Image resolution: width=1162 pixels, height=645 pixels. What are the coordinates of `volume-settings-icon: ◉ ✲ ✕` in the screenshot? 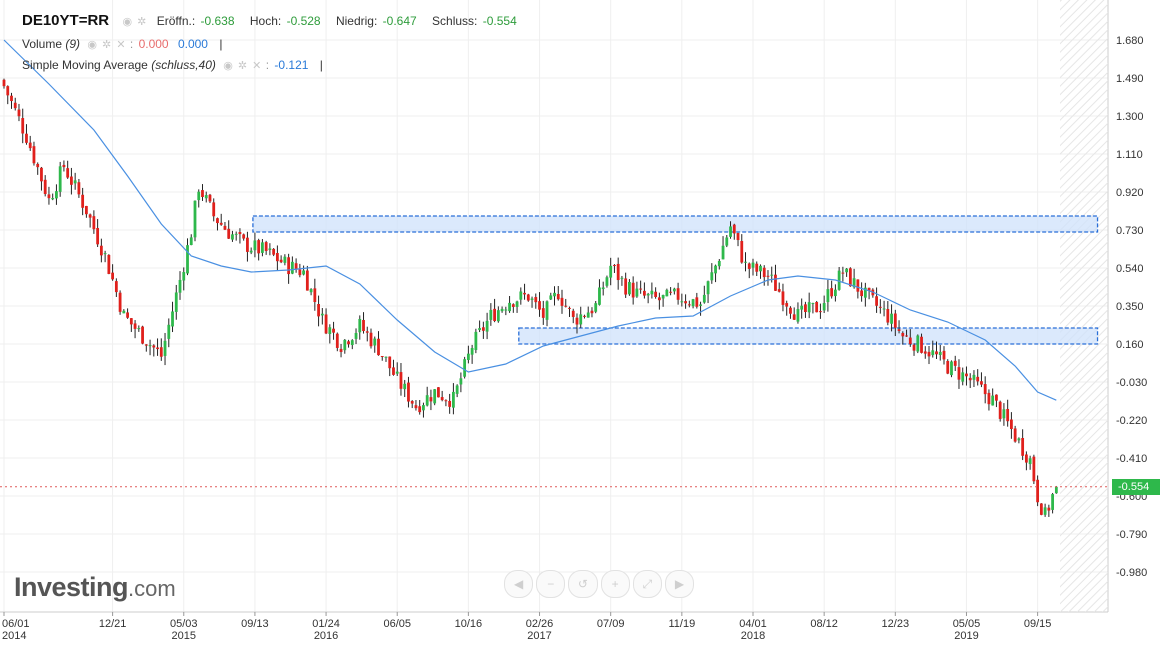 It's located at (107, 45).